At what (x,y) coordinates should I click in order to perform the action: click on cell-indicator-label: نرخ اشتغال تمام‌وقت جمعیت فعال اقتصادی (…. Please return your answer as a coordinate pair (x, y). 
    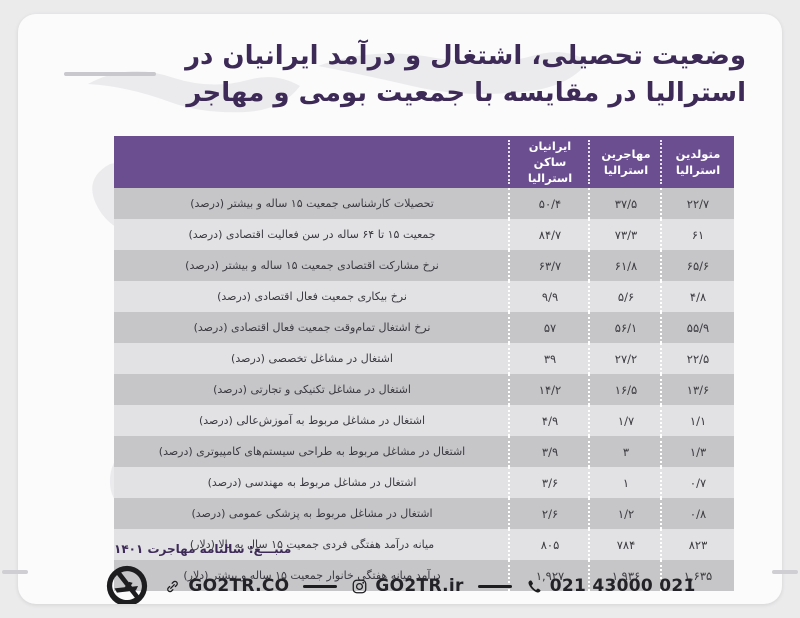
    Looking at the image, I should click on (312, 327).